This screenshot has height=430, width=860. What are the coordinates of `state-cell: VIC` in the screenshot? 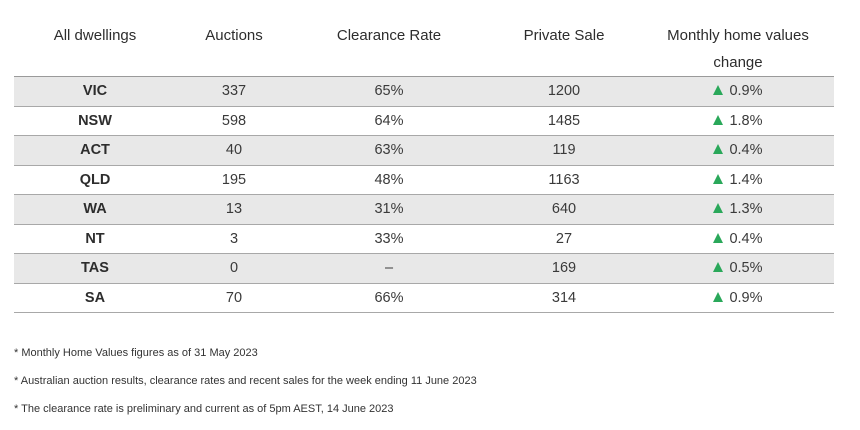 It's located at (95, 91).